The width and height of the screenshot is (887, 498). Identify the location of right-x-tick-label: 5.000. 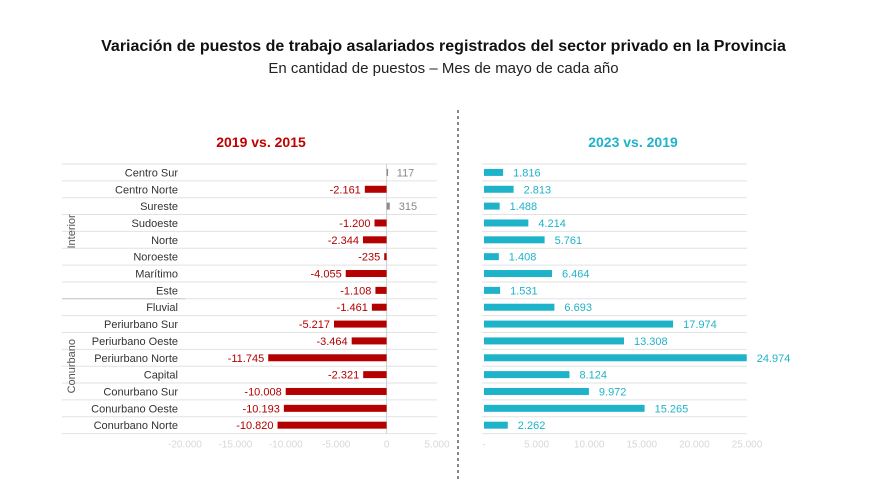
(536, 445).